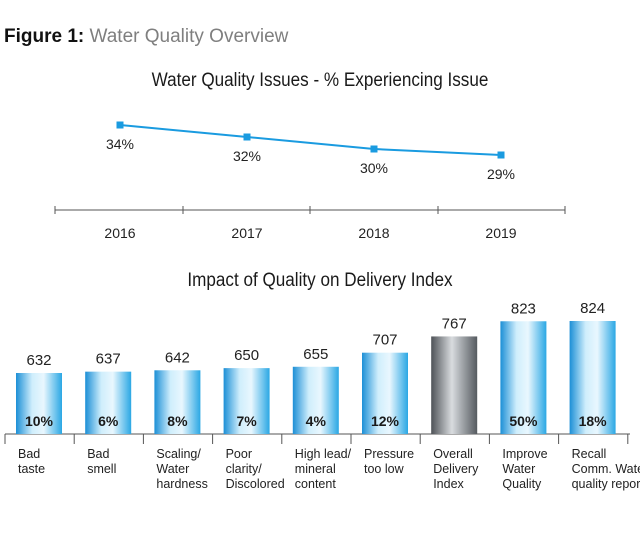 The width and height of the screenshot is (640, 534). What do you see at coordinates (38, 360) in the screenshot?
I see `bar-value-label-0: 632` at bounding box center [38, 360].